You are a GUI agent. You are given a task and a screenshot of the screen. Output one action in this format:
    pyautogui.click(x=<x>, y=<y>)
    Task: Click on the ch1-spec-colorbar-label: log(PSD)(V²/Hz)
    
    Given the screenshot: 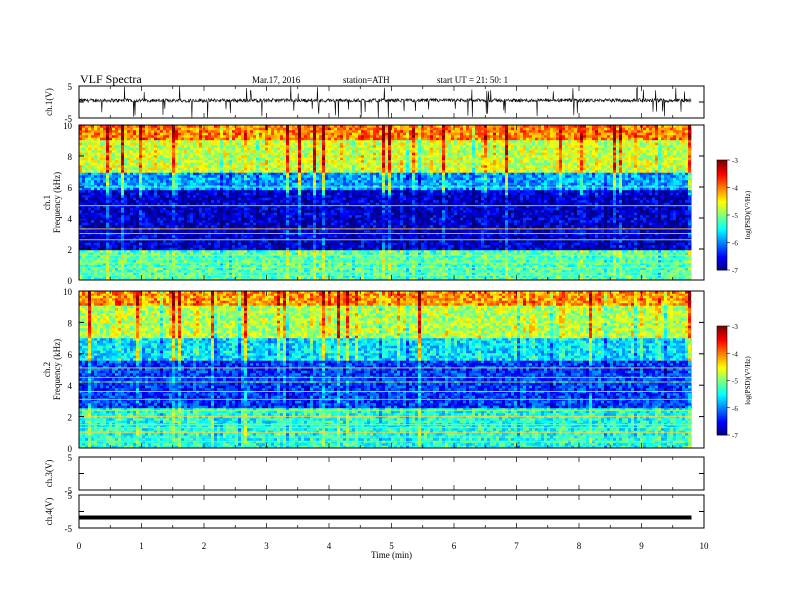 What is the action you would take?
    pyautogui.click(x=748, y=214)
    